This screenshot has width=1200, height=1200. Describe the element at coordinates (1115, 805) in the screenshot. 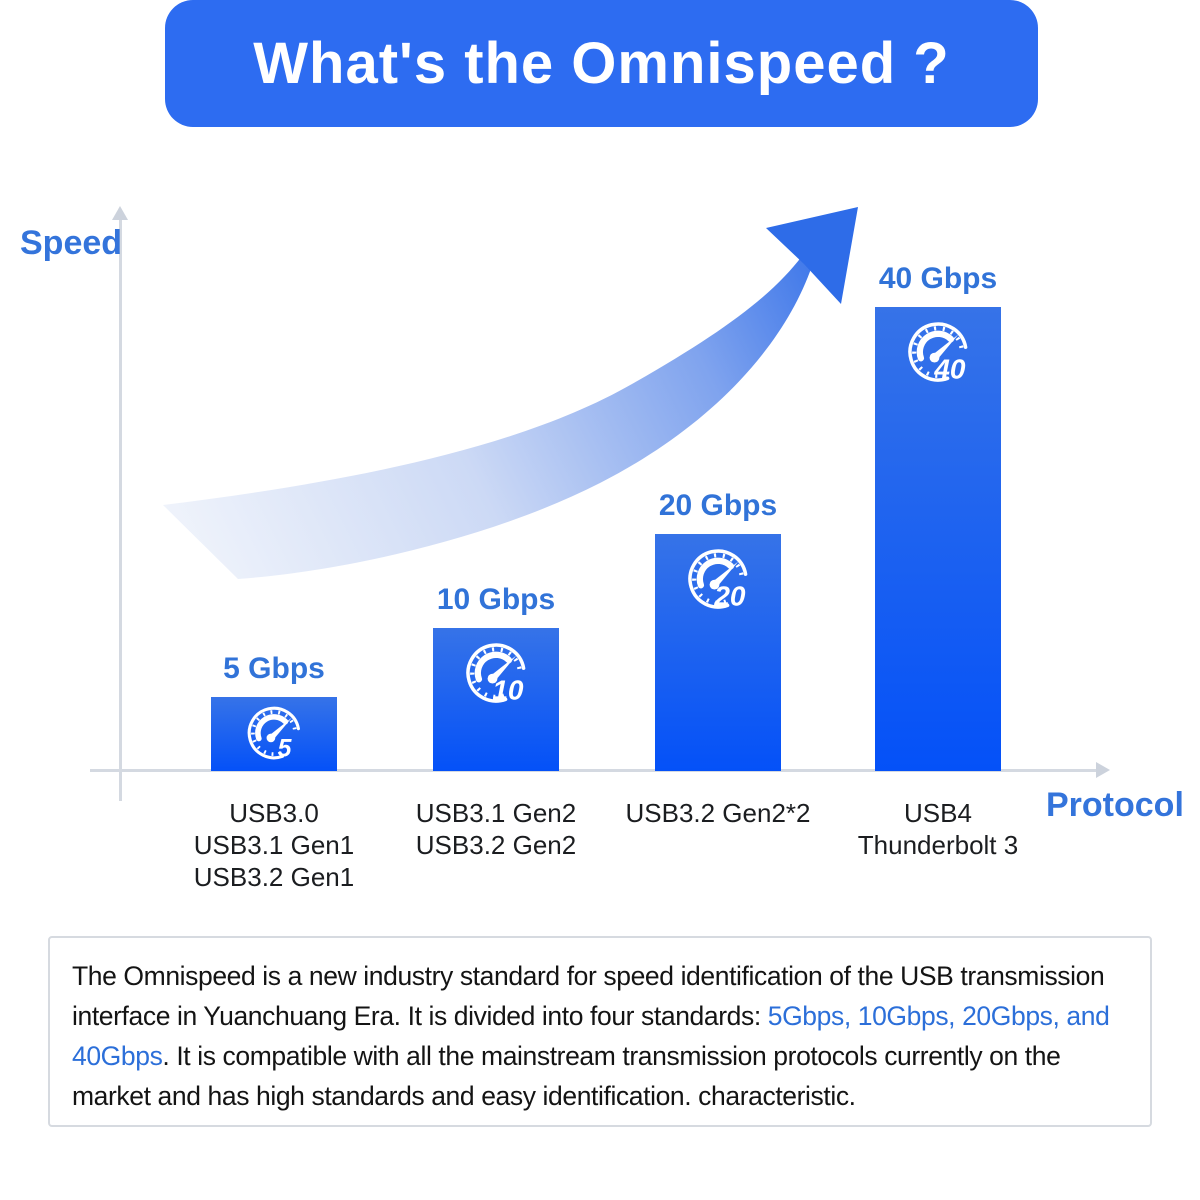

I see `x-axis-label: Protocol` at that location.